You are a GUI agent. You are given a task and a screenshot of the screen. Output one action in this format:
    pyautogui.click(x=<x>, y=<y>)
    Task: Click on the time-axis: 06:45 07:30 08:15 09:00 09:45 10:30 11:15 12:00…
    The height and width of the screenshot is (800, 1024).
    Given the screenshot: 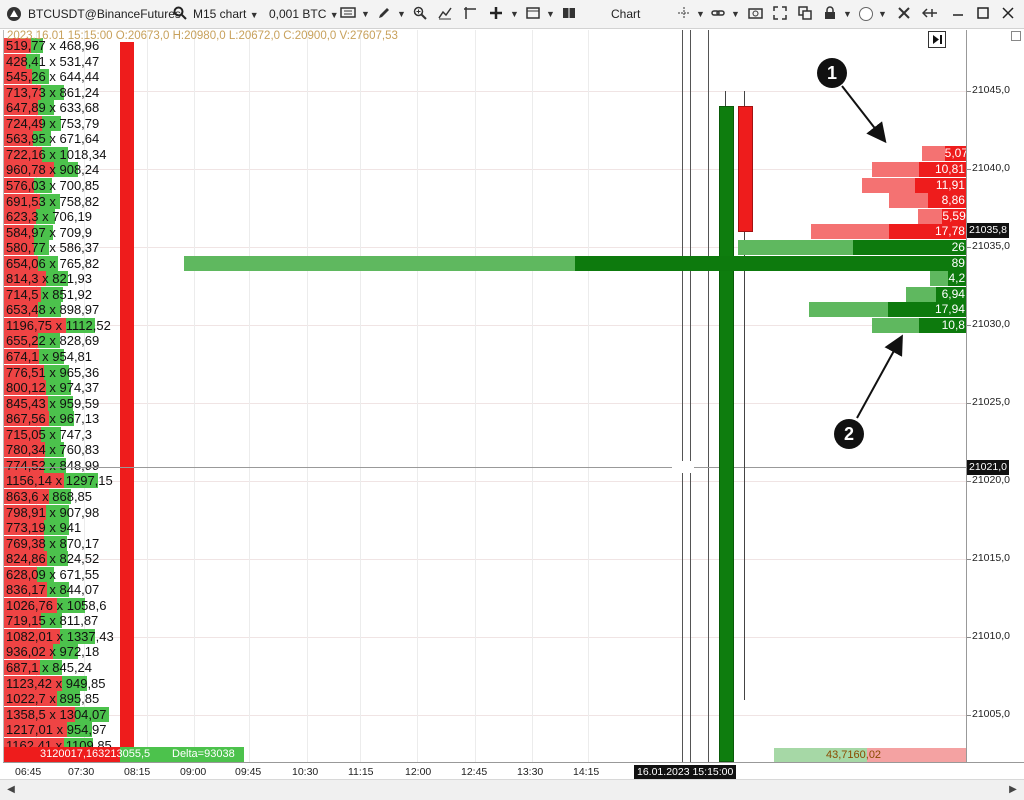 What is the action you would take?
    pyautogui.click(x=513, y=770)
    